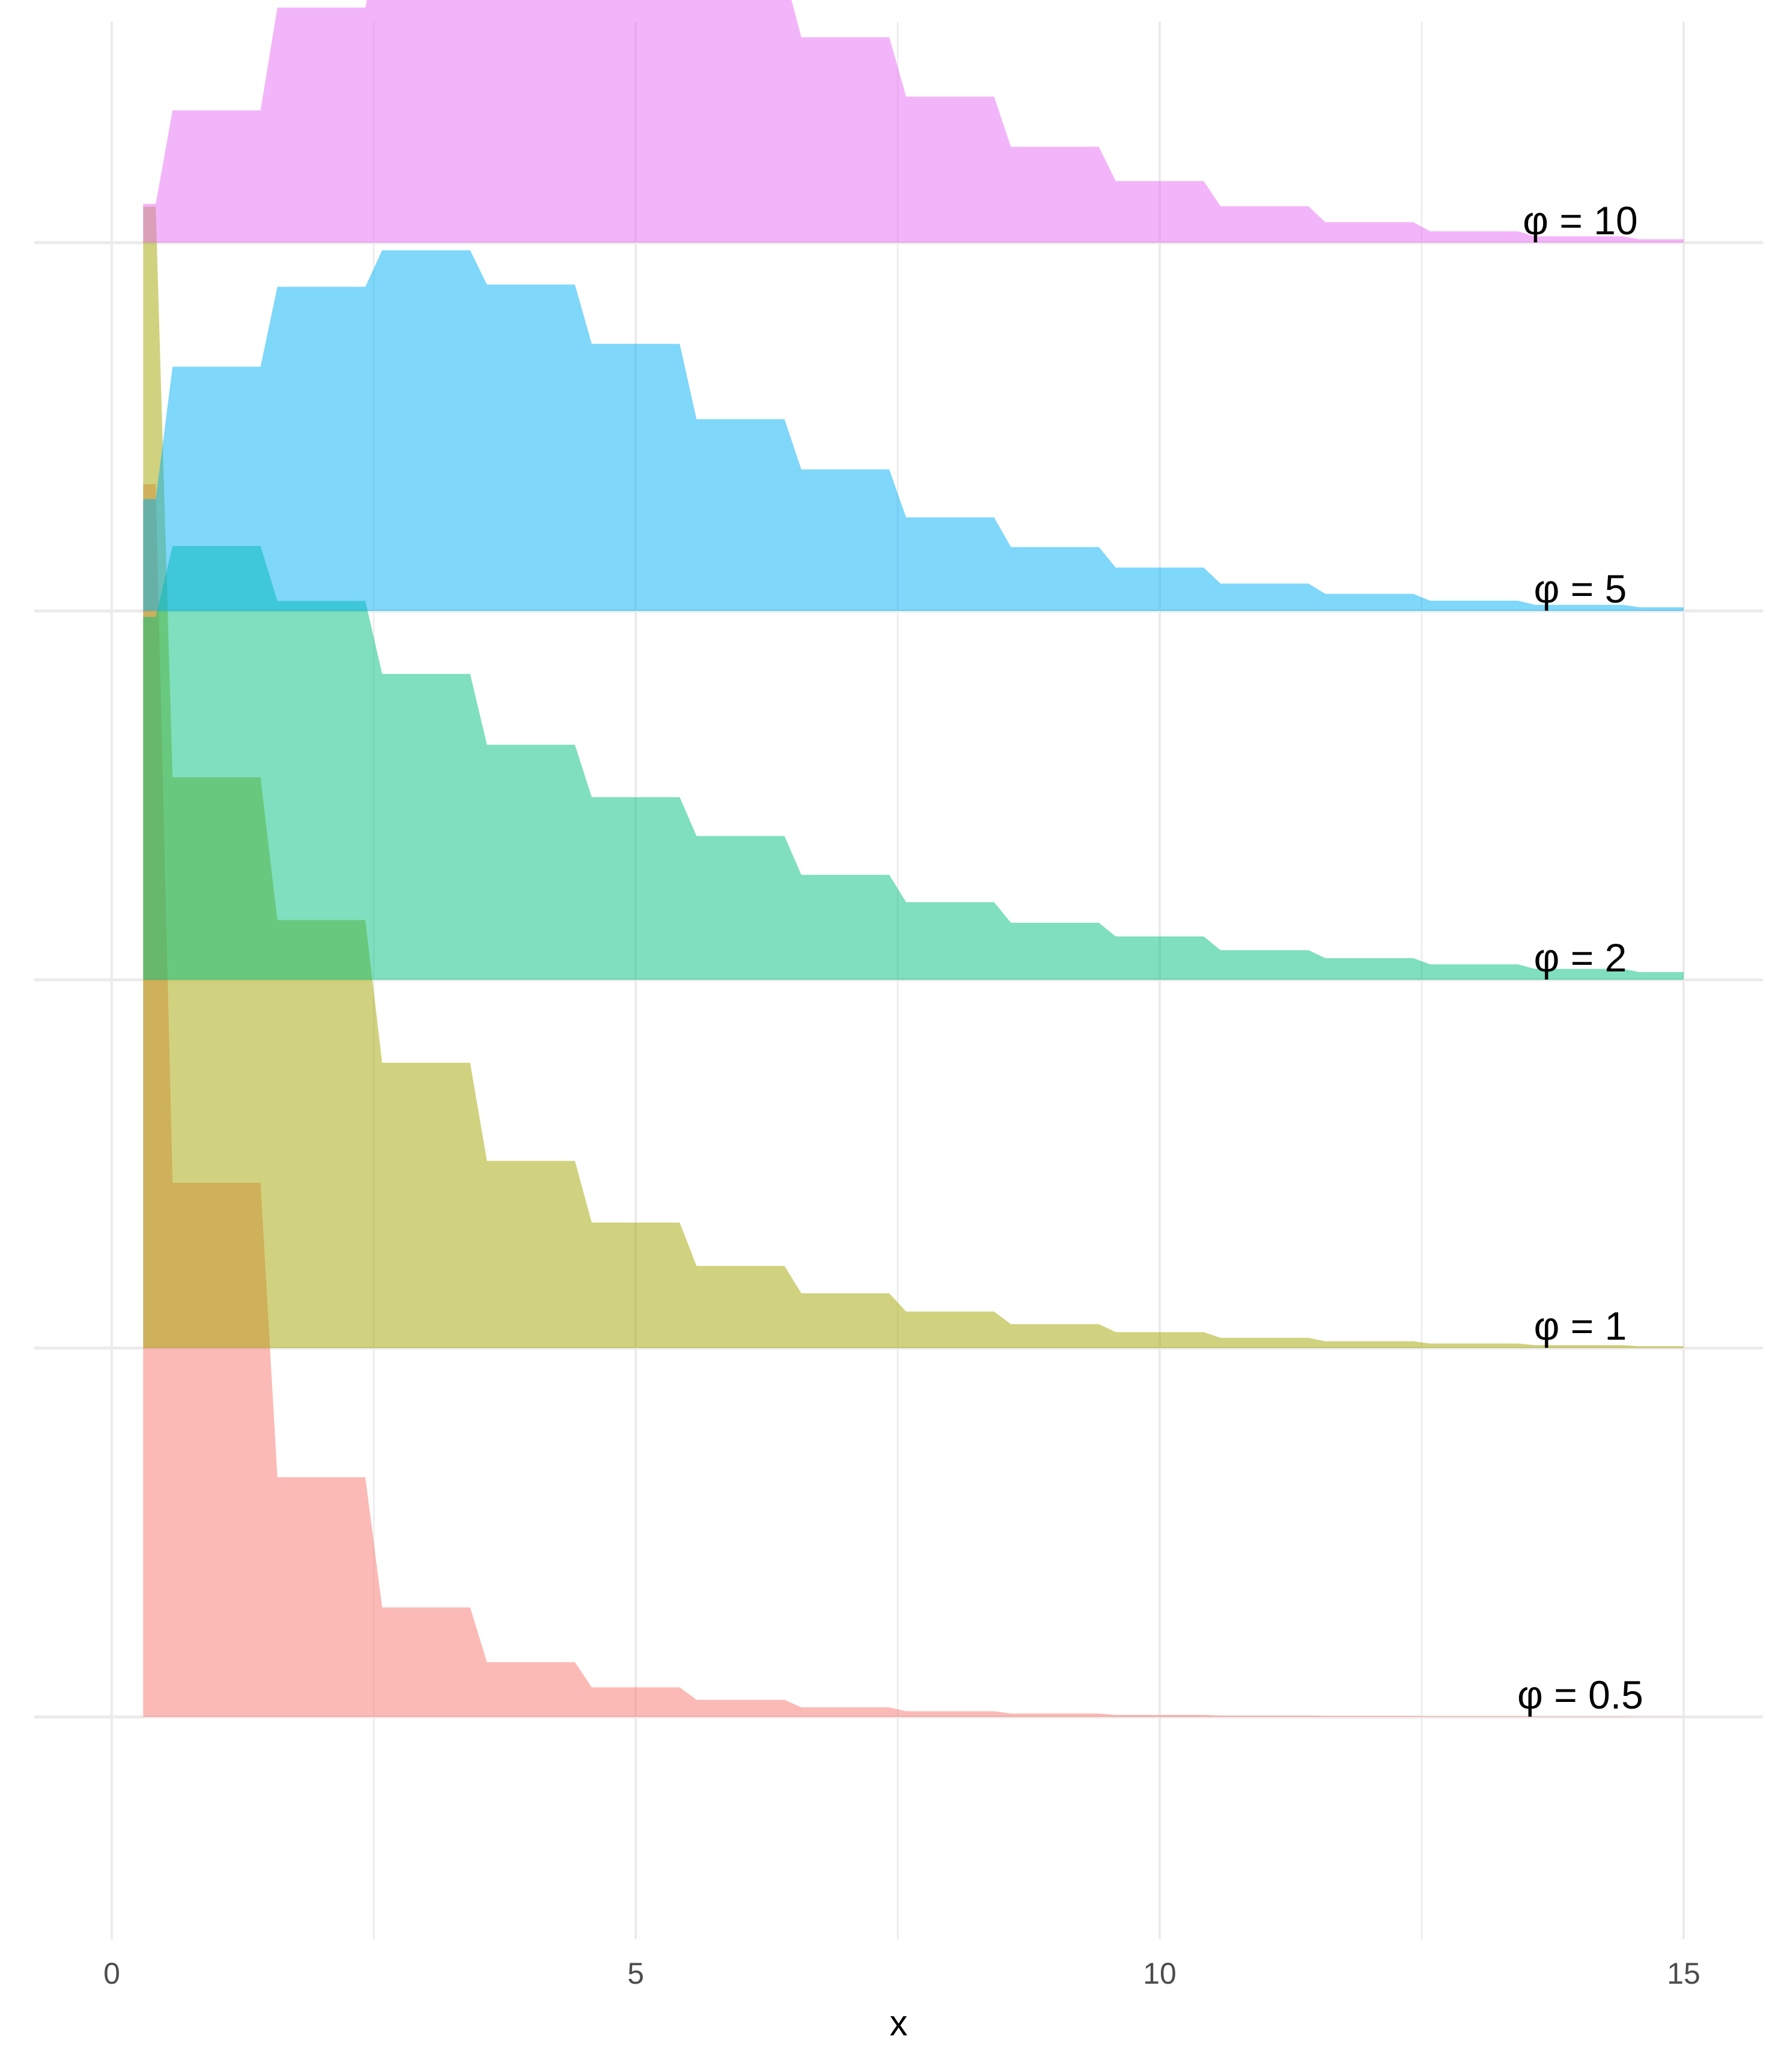 Image resolution: width=1790 pixels, height=2072 pixels. What do you see at coordinates (1580, 1694) in the screenshot?
I see `ridge-label-1: φ = 0.5` at bounding box center [1580, 1694].